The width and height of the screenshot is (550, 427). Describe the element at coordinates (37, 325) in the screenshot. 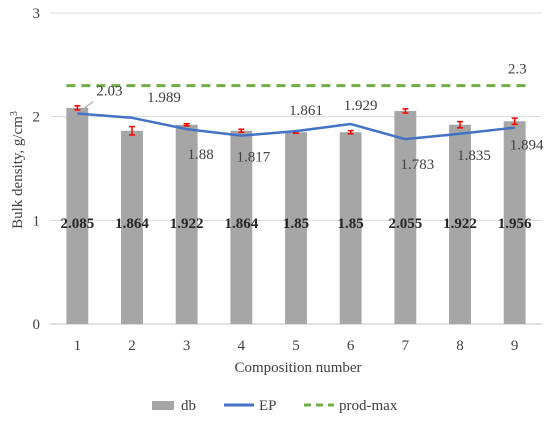

I see `y-tick-label: 0` at that location.